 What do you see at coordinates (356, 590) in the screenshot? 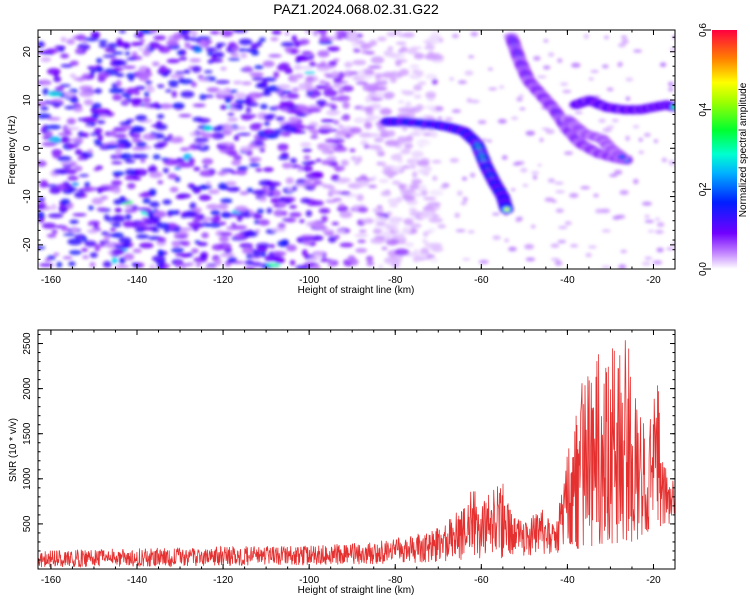
I see `snr-x-axis-label: Height of straight line (km)` at bounding box center [356, 590].